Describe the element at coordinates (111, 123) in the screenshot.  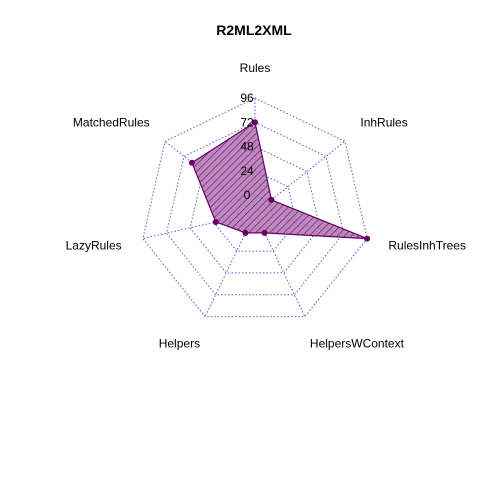
I see `axis-label-MatchedRules: MatchedRules` at that location.